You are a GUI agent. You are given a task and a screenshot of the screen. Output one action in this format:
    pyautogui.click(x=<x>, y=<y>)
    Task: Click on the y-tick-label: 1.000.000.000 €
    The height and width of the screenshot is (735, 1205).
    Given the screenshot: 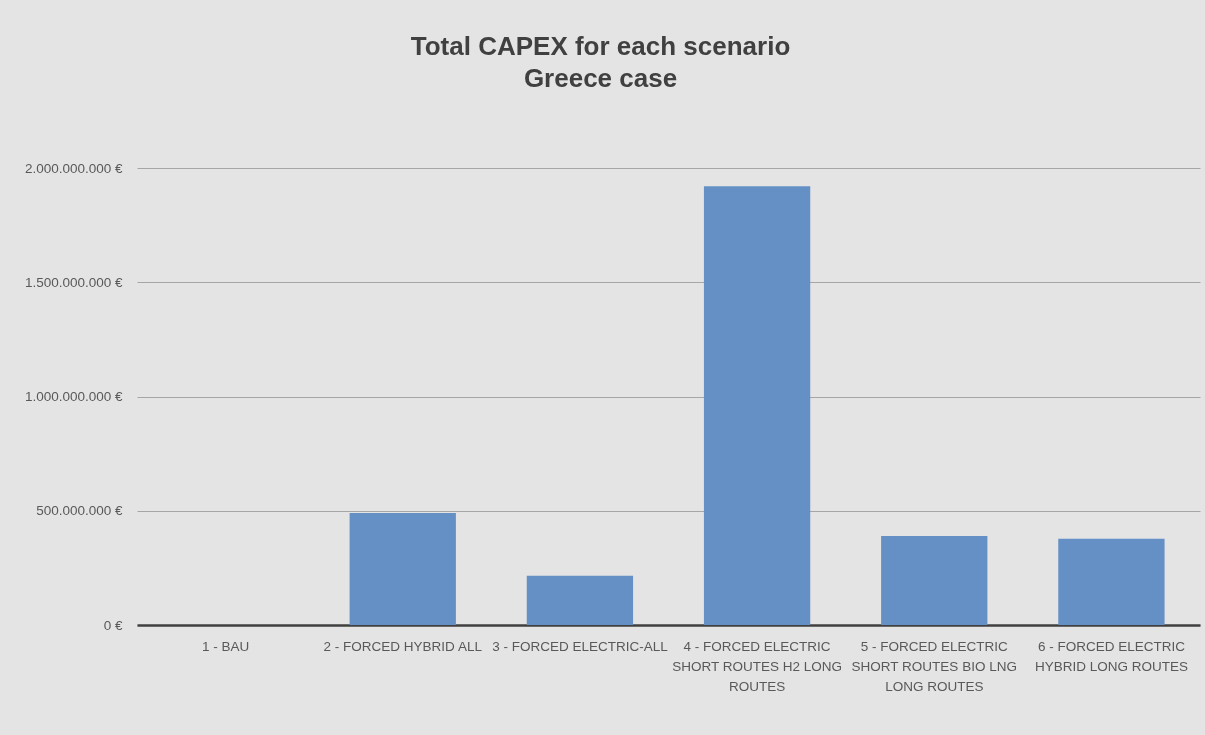 What is the action you would take?
    pyautogui.click(x=73, y=396)
    